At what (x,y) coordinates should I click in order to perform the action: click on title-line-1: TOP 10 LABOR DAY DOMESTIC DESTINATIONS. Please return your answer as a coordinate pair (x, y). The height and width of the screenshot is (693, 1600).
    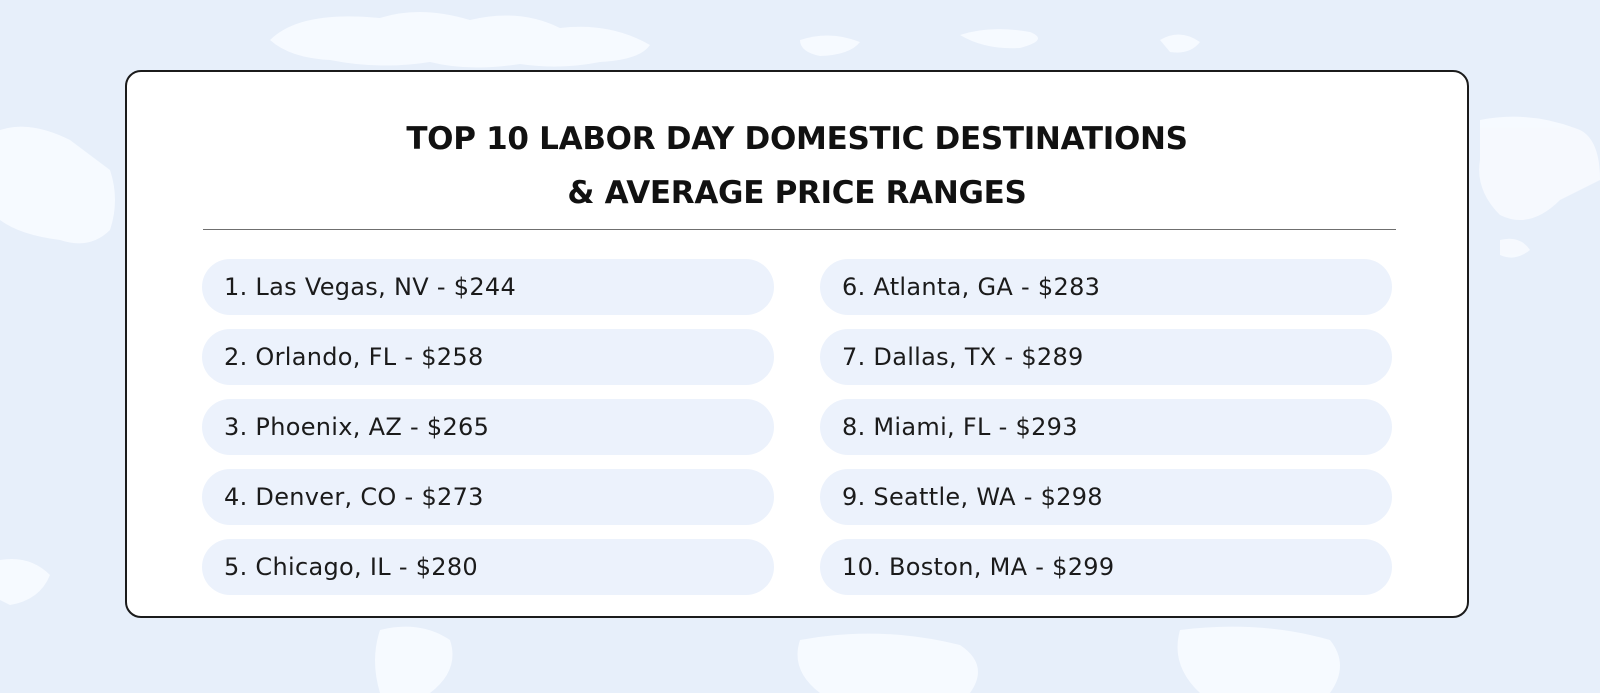
    Looking at the image, I should click on (797, 139).